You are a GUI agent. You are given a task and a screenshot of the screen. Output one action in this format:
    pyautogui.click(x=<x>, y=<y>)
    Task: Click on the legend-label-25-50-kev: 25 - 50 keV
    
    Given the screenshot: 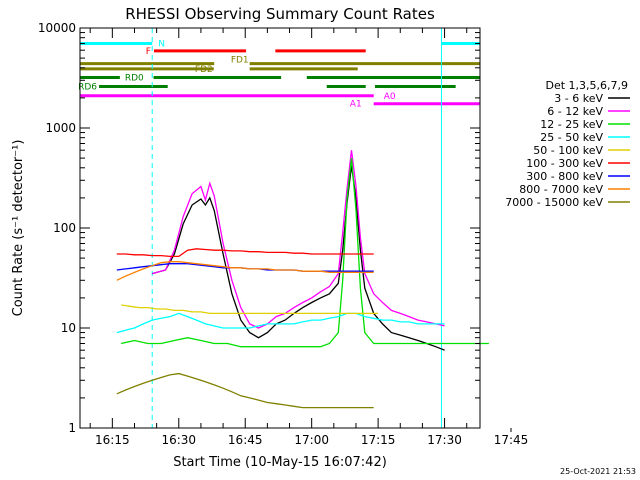 What is the action you would take?
    pyautogui.click(x=571, y=137)
    